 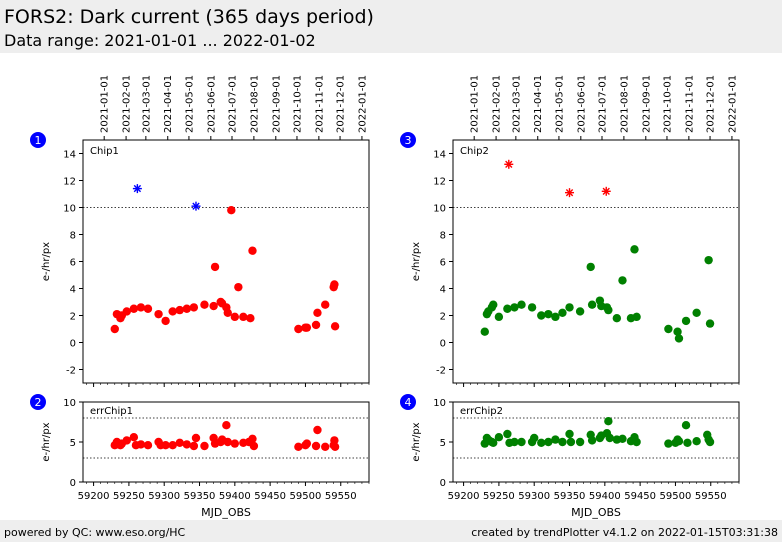 What do you see at coordinates (160, 40) in the screenshot?
I see `page-subtitle: Data range: 2021-01-01 ... 2022-01-02` at bounding box center [160, 40].